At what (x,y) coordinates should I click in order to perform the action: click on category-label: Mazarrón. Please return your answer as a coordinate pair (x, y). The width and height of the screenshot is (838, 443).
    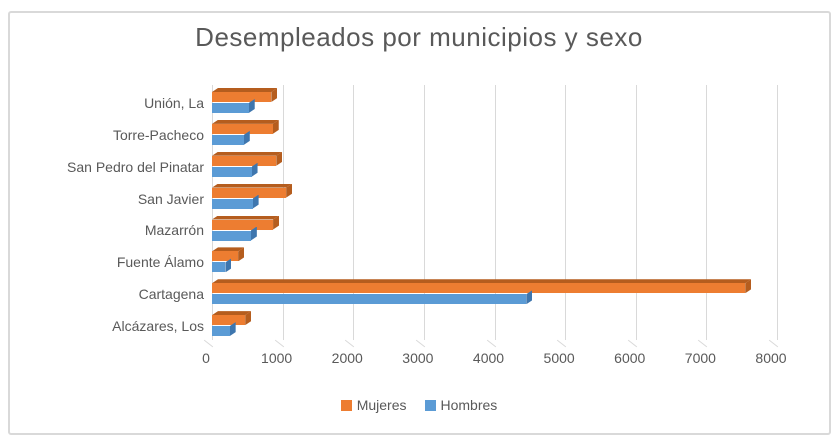
    Looking at the image, I should click on (174, 230).